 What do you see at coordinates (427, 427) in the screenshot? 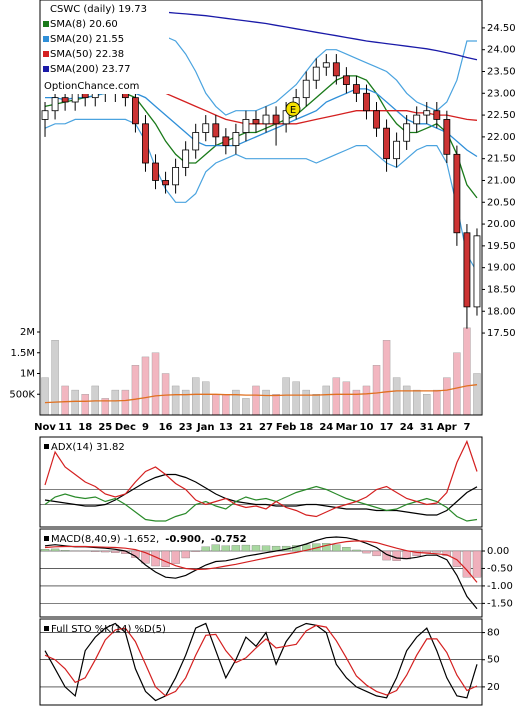
I see `x-tick-label: 31` at bounding box center [427, 427].